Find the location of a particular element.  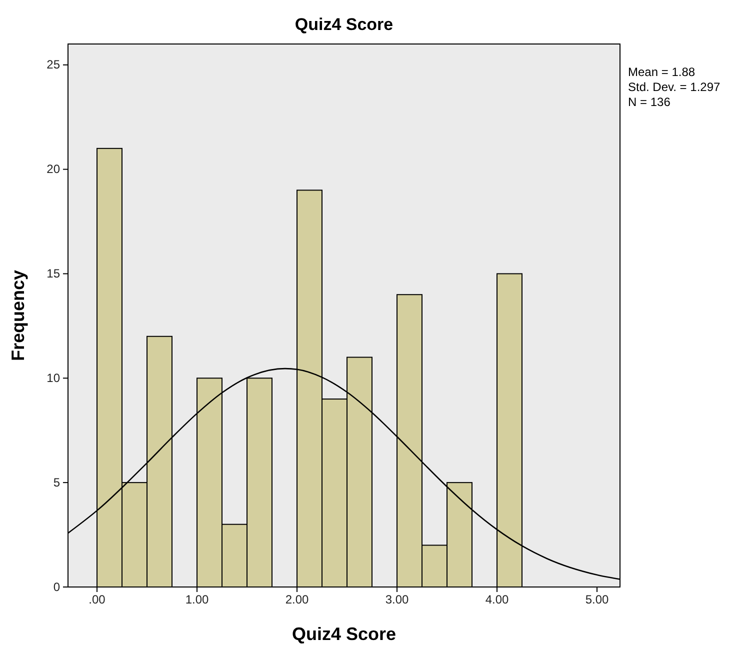

chart-title: Quiz4 Score is located at coordinates (344, 24).